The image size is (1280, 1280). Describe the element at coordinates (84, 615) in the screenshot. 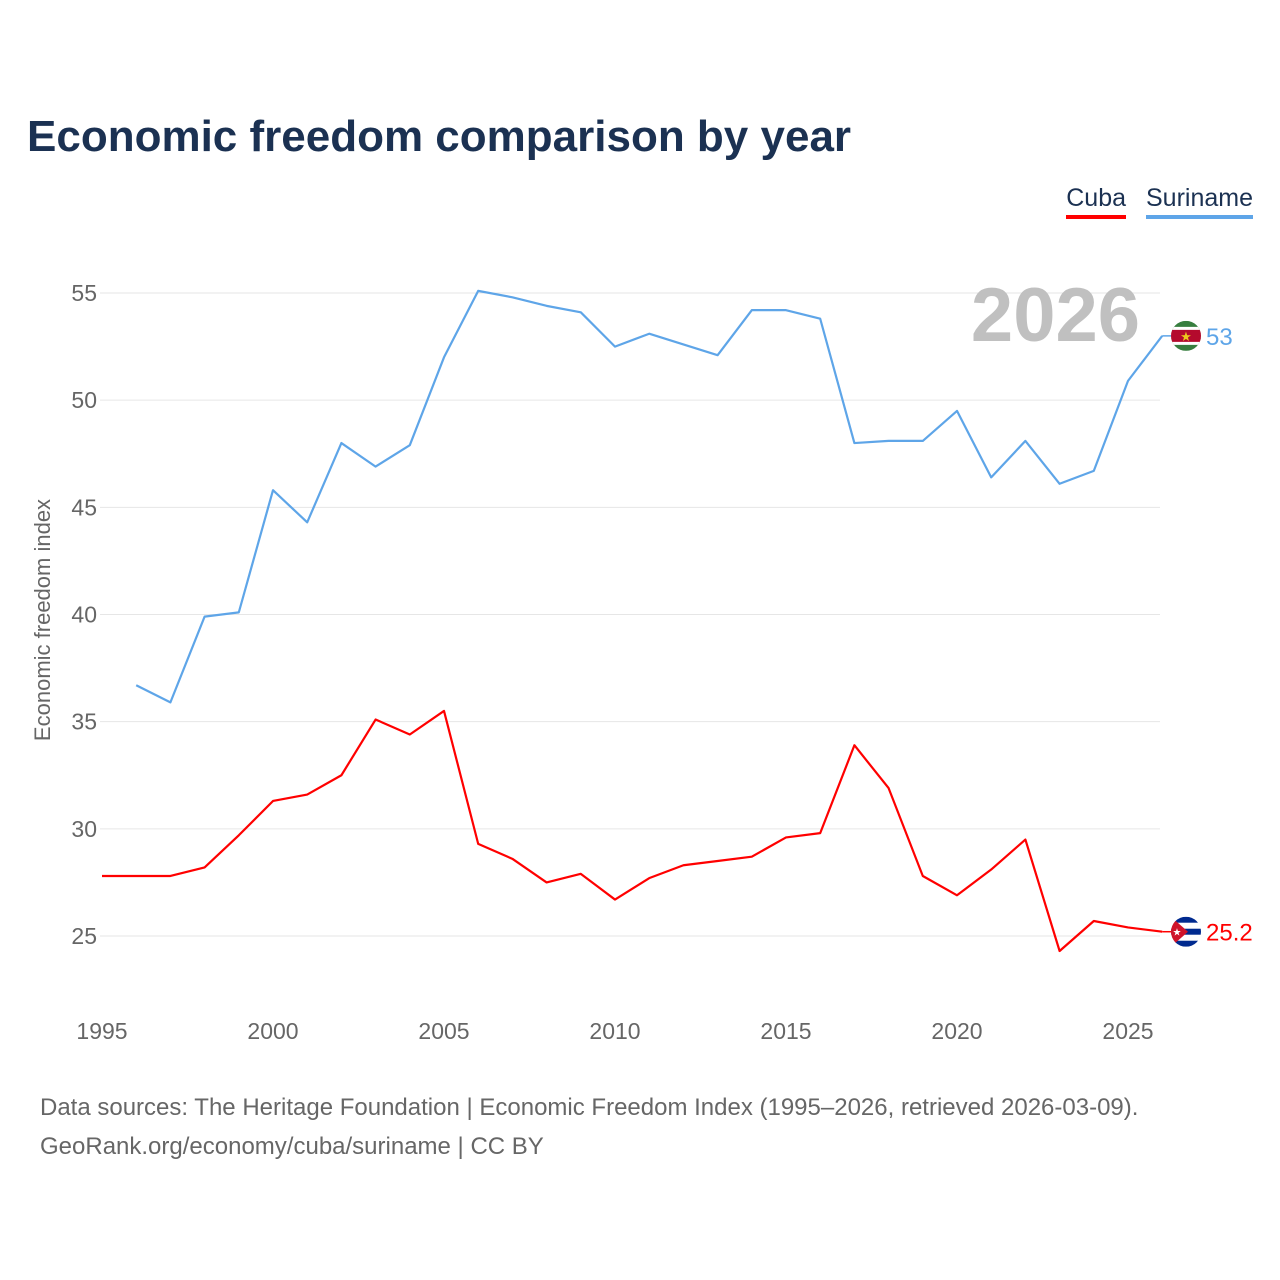

I see `y-tick-label: 40` at that location.